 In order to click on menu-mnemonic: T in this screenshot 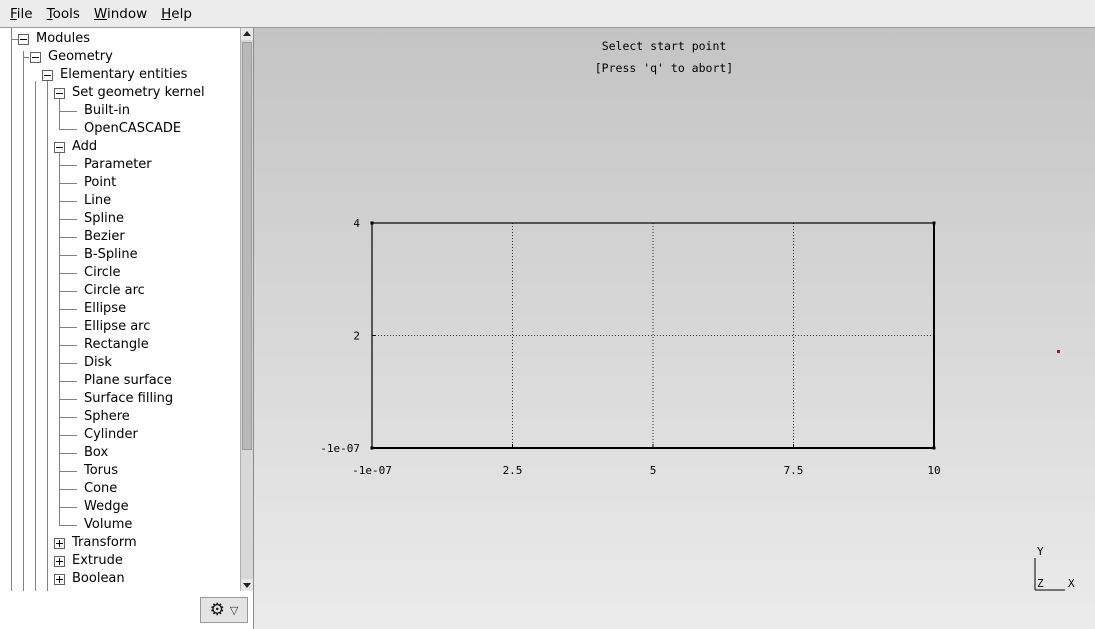, I will do `click(49, 13)`.